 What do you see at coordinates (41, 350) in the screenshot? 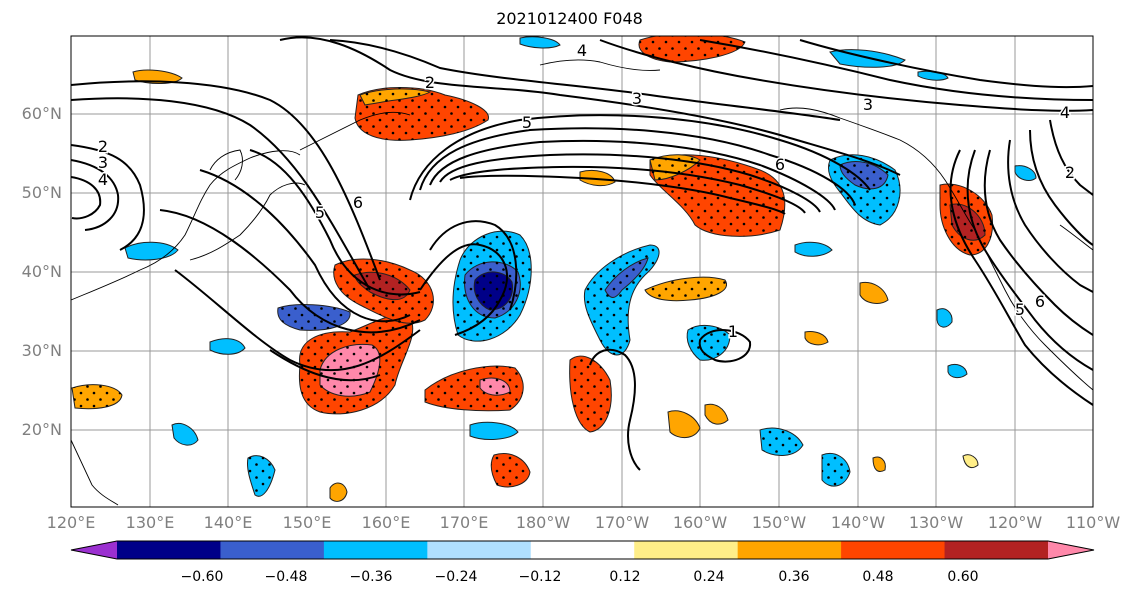
I see `lat-label: 30°N` at bounding box center [41, 350].